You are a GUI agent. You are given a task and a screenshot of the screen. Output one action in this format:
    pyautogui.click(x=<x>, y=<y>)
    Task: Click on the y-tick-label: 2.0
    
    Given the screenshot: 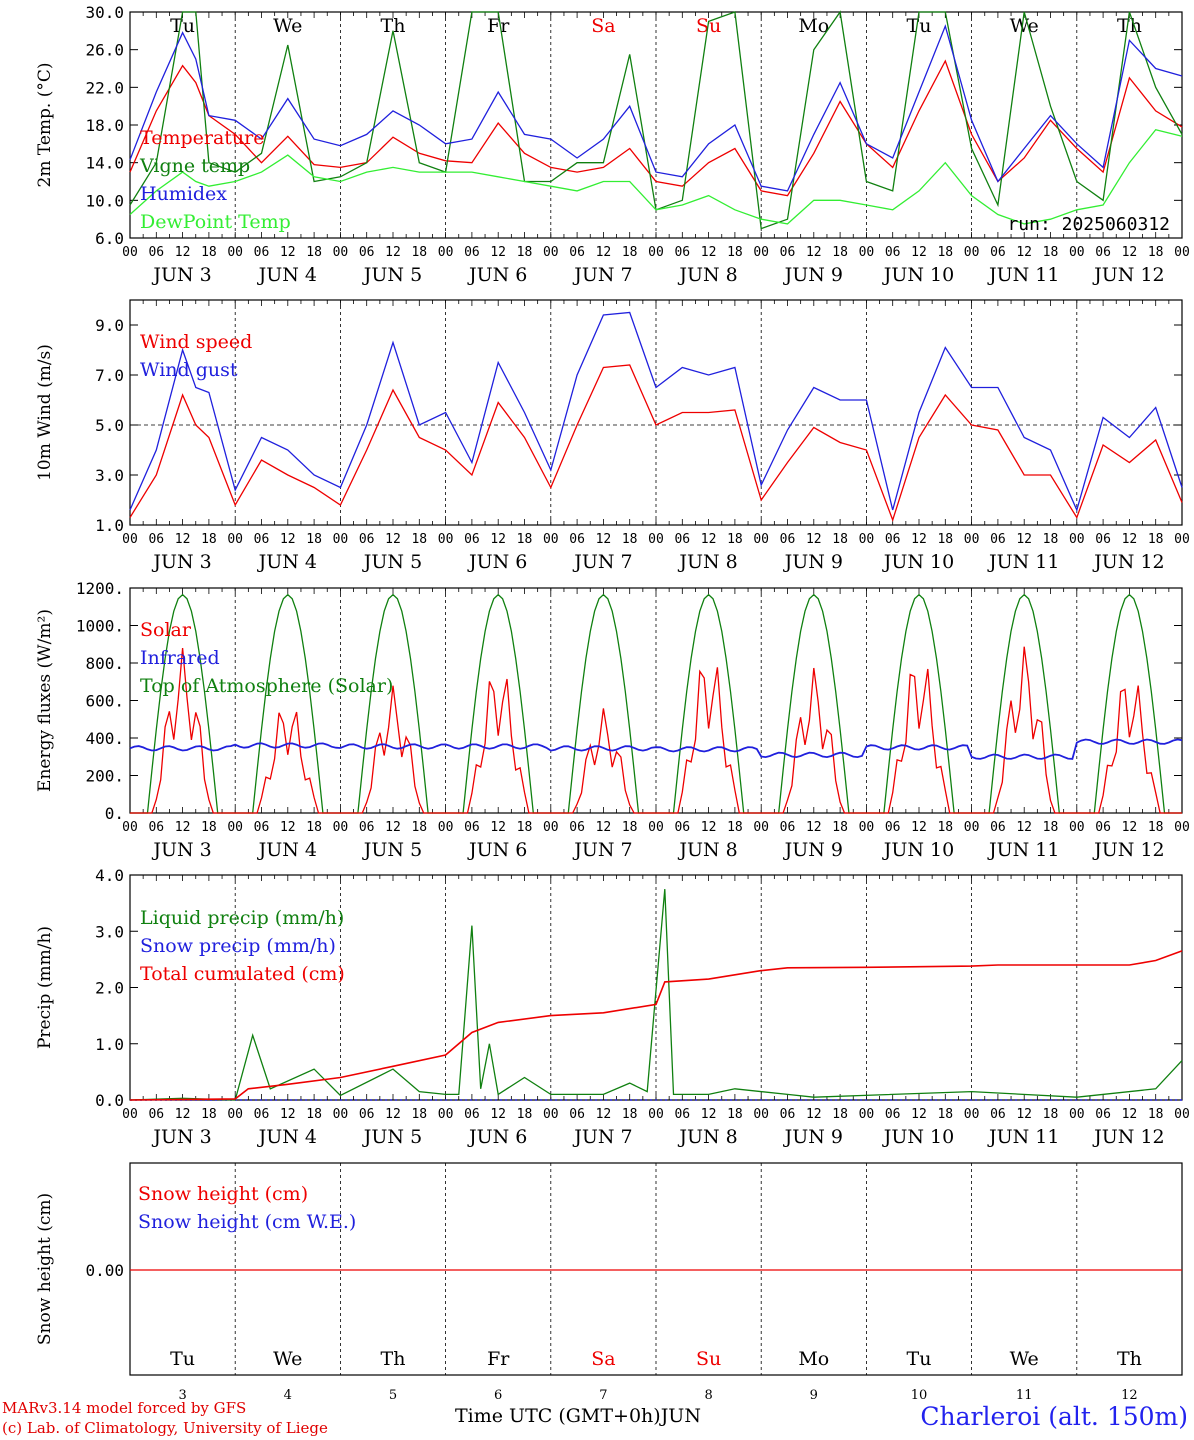 What is the action you would take?
    pyautogui.click(x=109, y=988)
    